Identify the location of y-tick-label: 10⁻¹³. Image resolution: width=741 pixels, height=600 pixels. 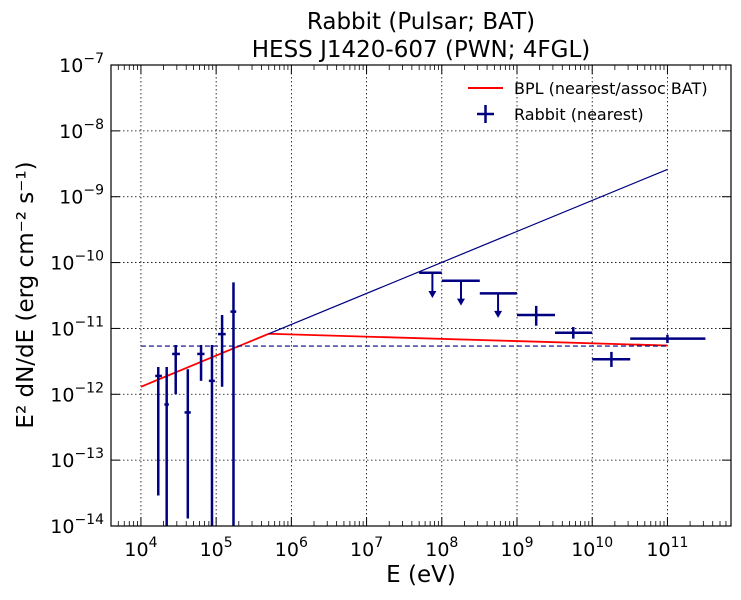
(77, 459).